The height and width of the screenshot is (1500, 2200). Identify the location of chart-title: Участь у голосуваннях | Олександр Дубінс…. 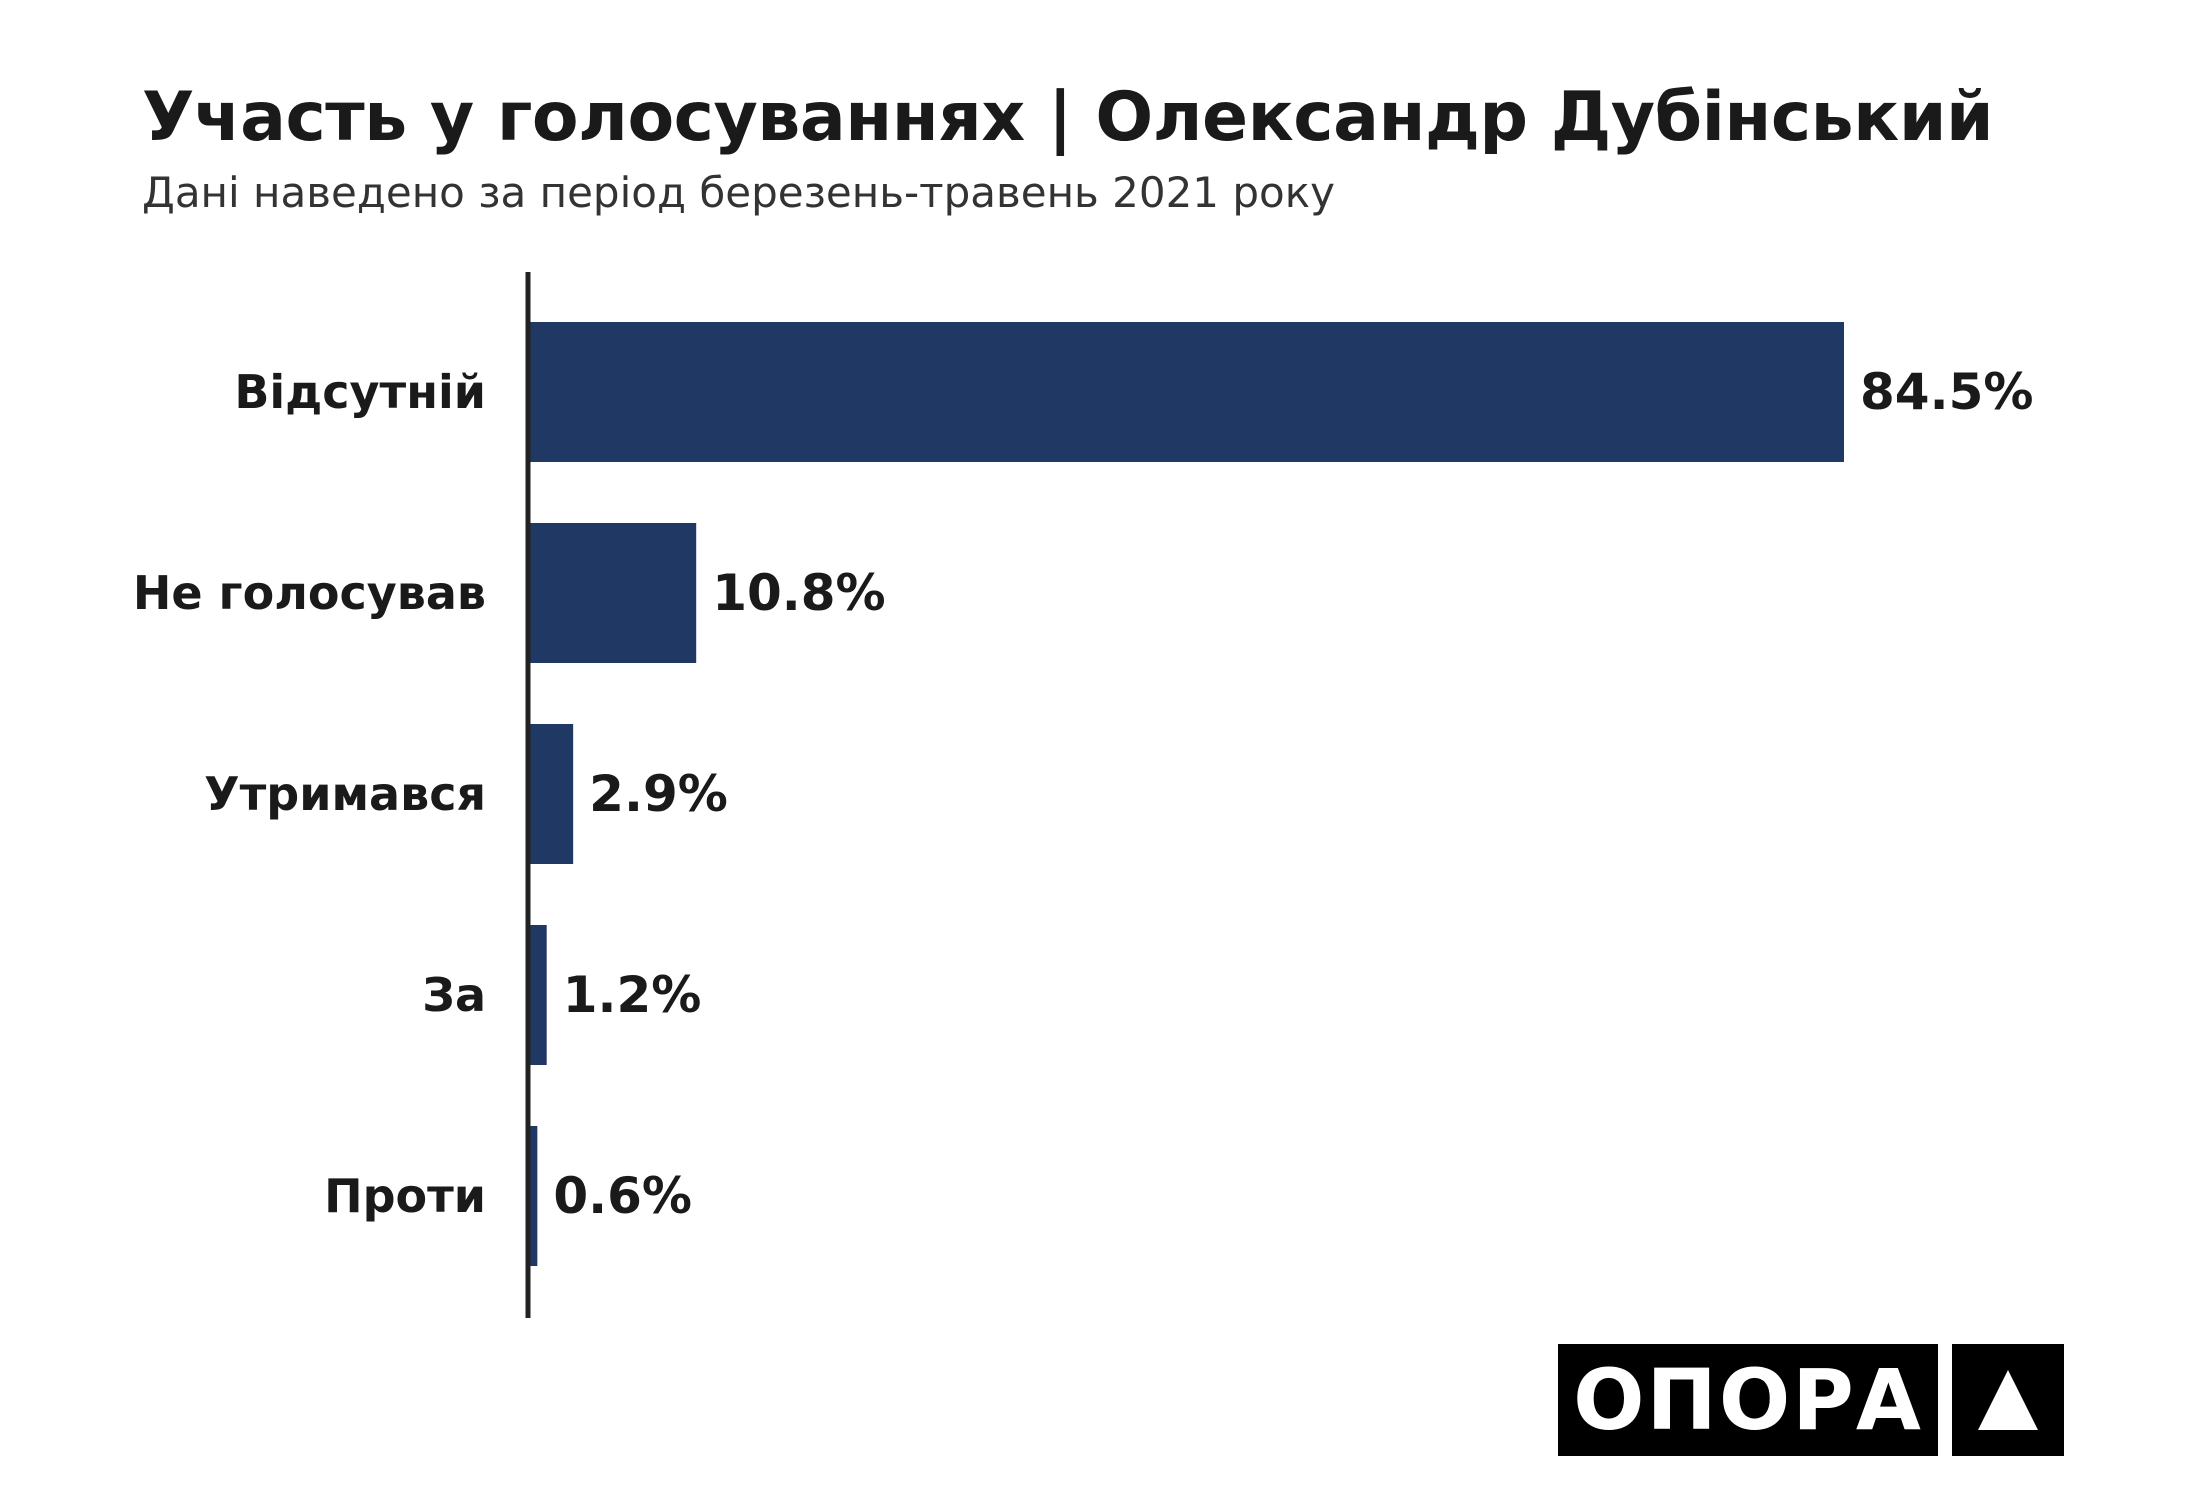
(1068, 117).